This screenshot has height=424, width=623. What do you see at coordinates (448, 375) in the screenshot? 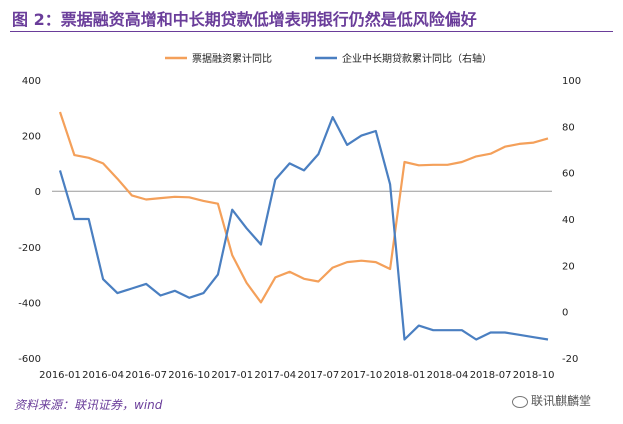
I see `x-tick-label: 2018-04` at bounding box center [448, 375].